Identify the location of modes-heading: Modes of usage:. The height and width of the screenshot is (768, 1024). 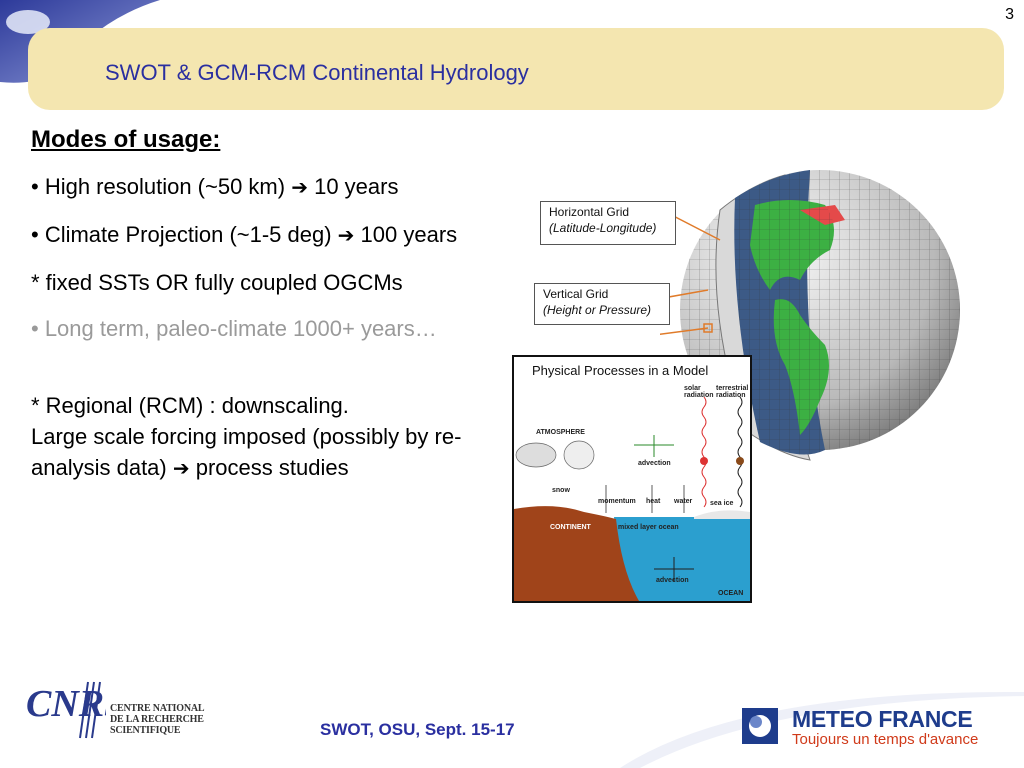
(126, 139).